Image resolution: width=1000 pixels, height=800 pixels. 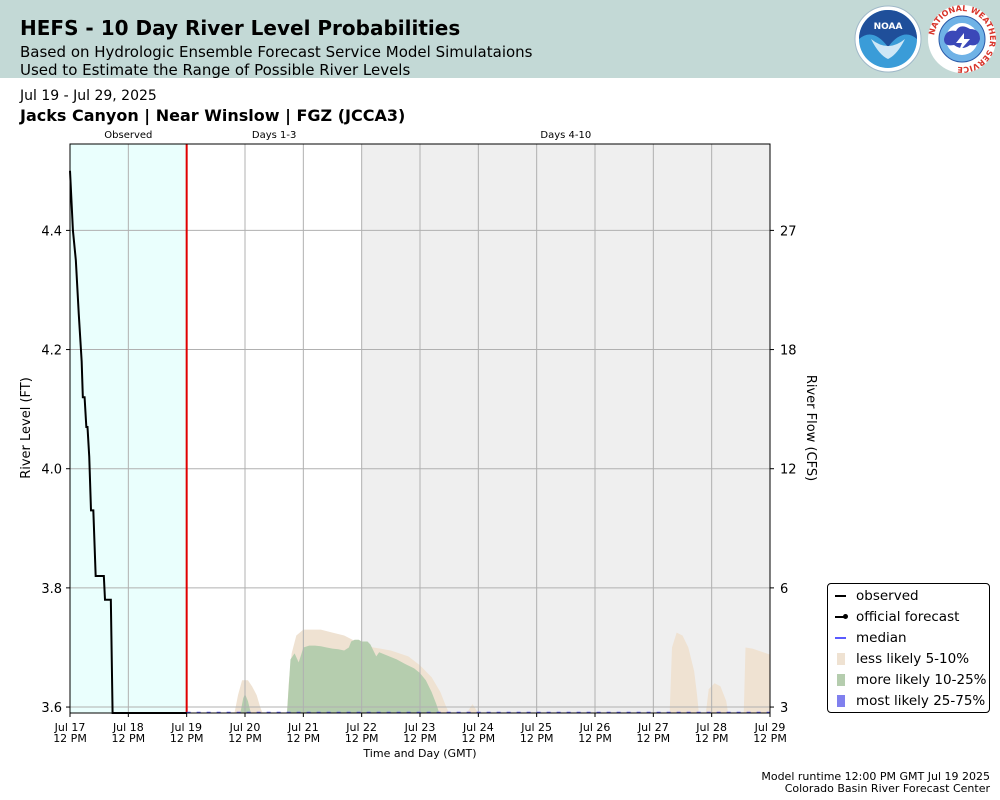 What do you see at coordinates (653, 727) in the screenshot?
I see `x-tick-label: Jul 27` at bounding box center [653, 727].